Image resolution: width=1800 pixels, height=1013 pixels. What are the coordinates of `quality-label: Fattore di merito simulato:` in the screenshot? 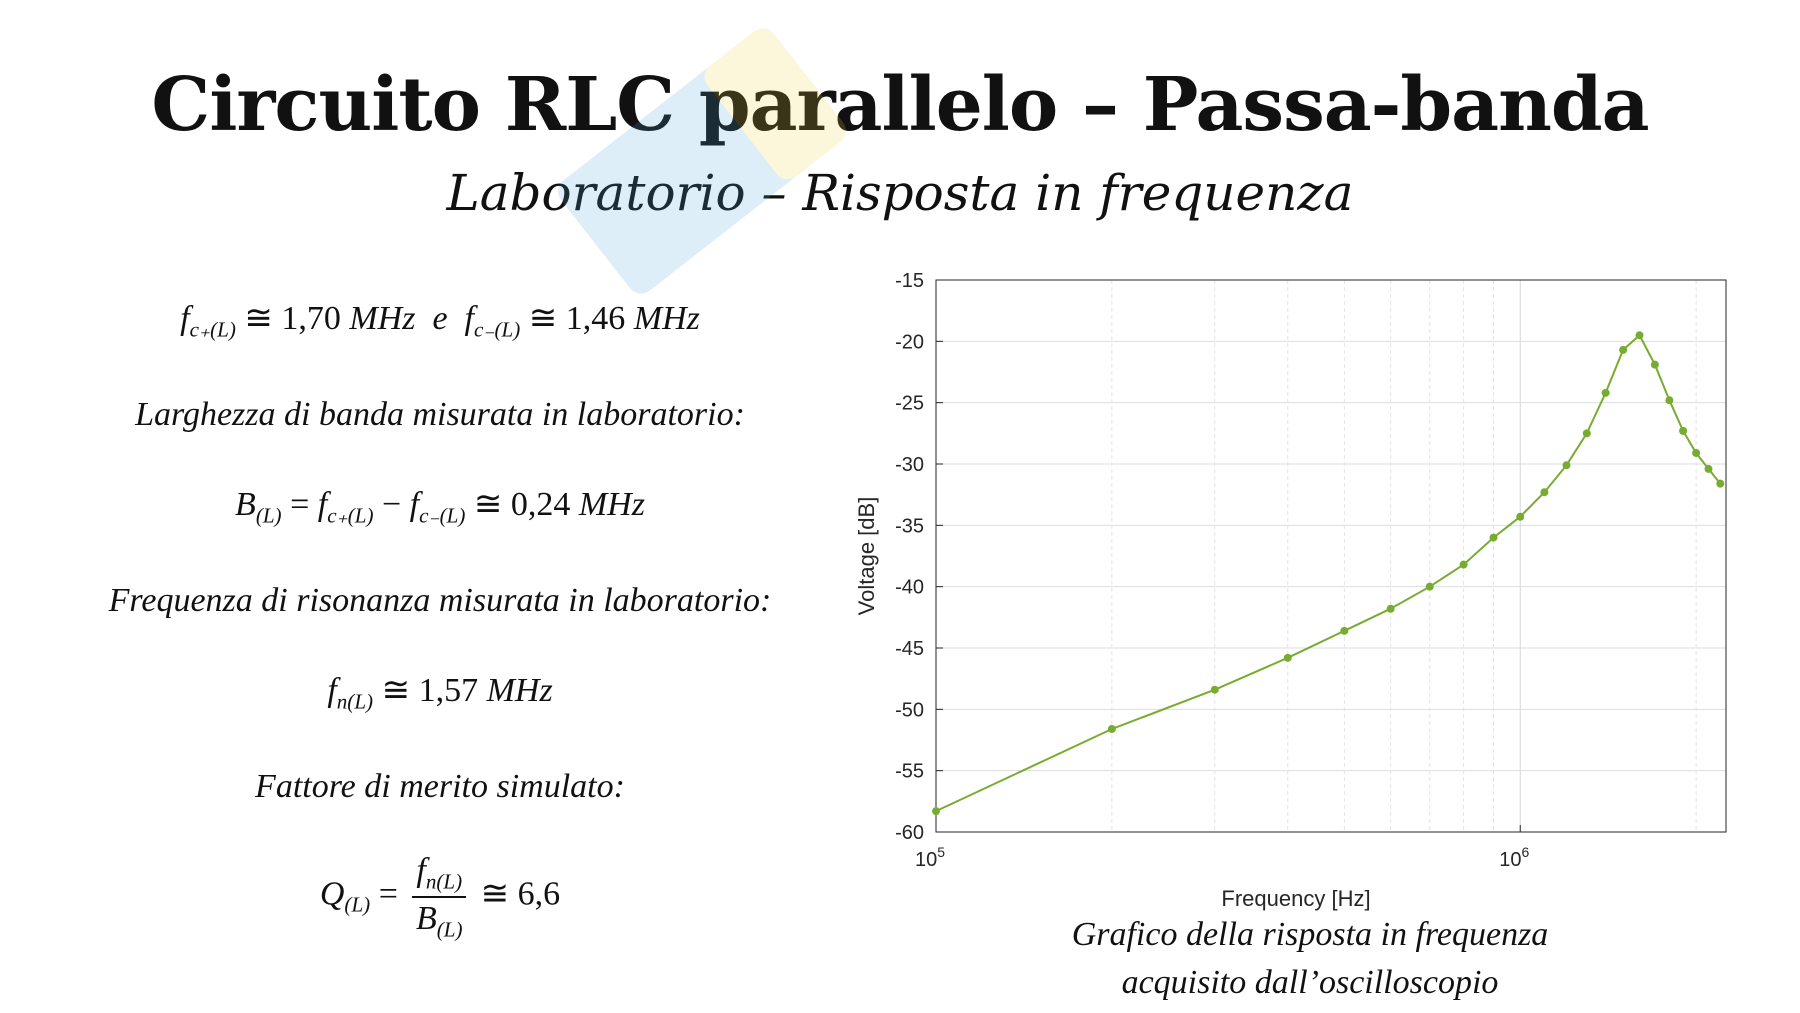 It's located at (440, 786).